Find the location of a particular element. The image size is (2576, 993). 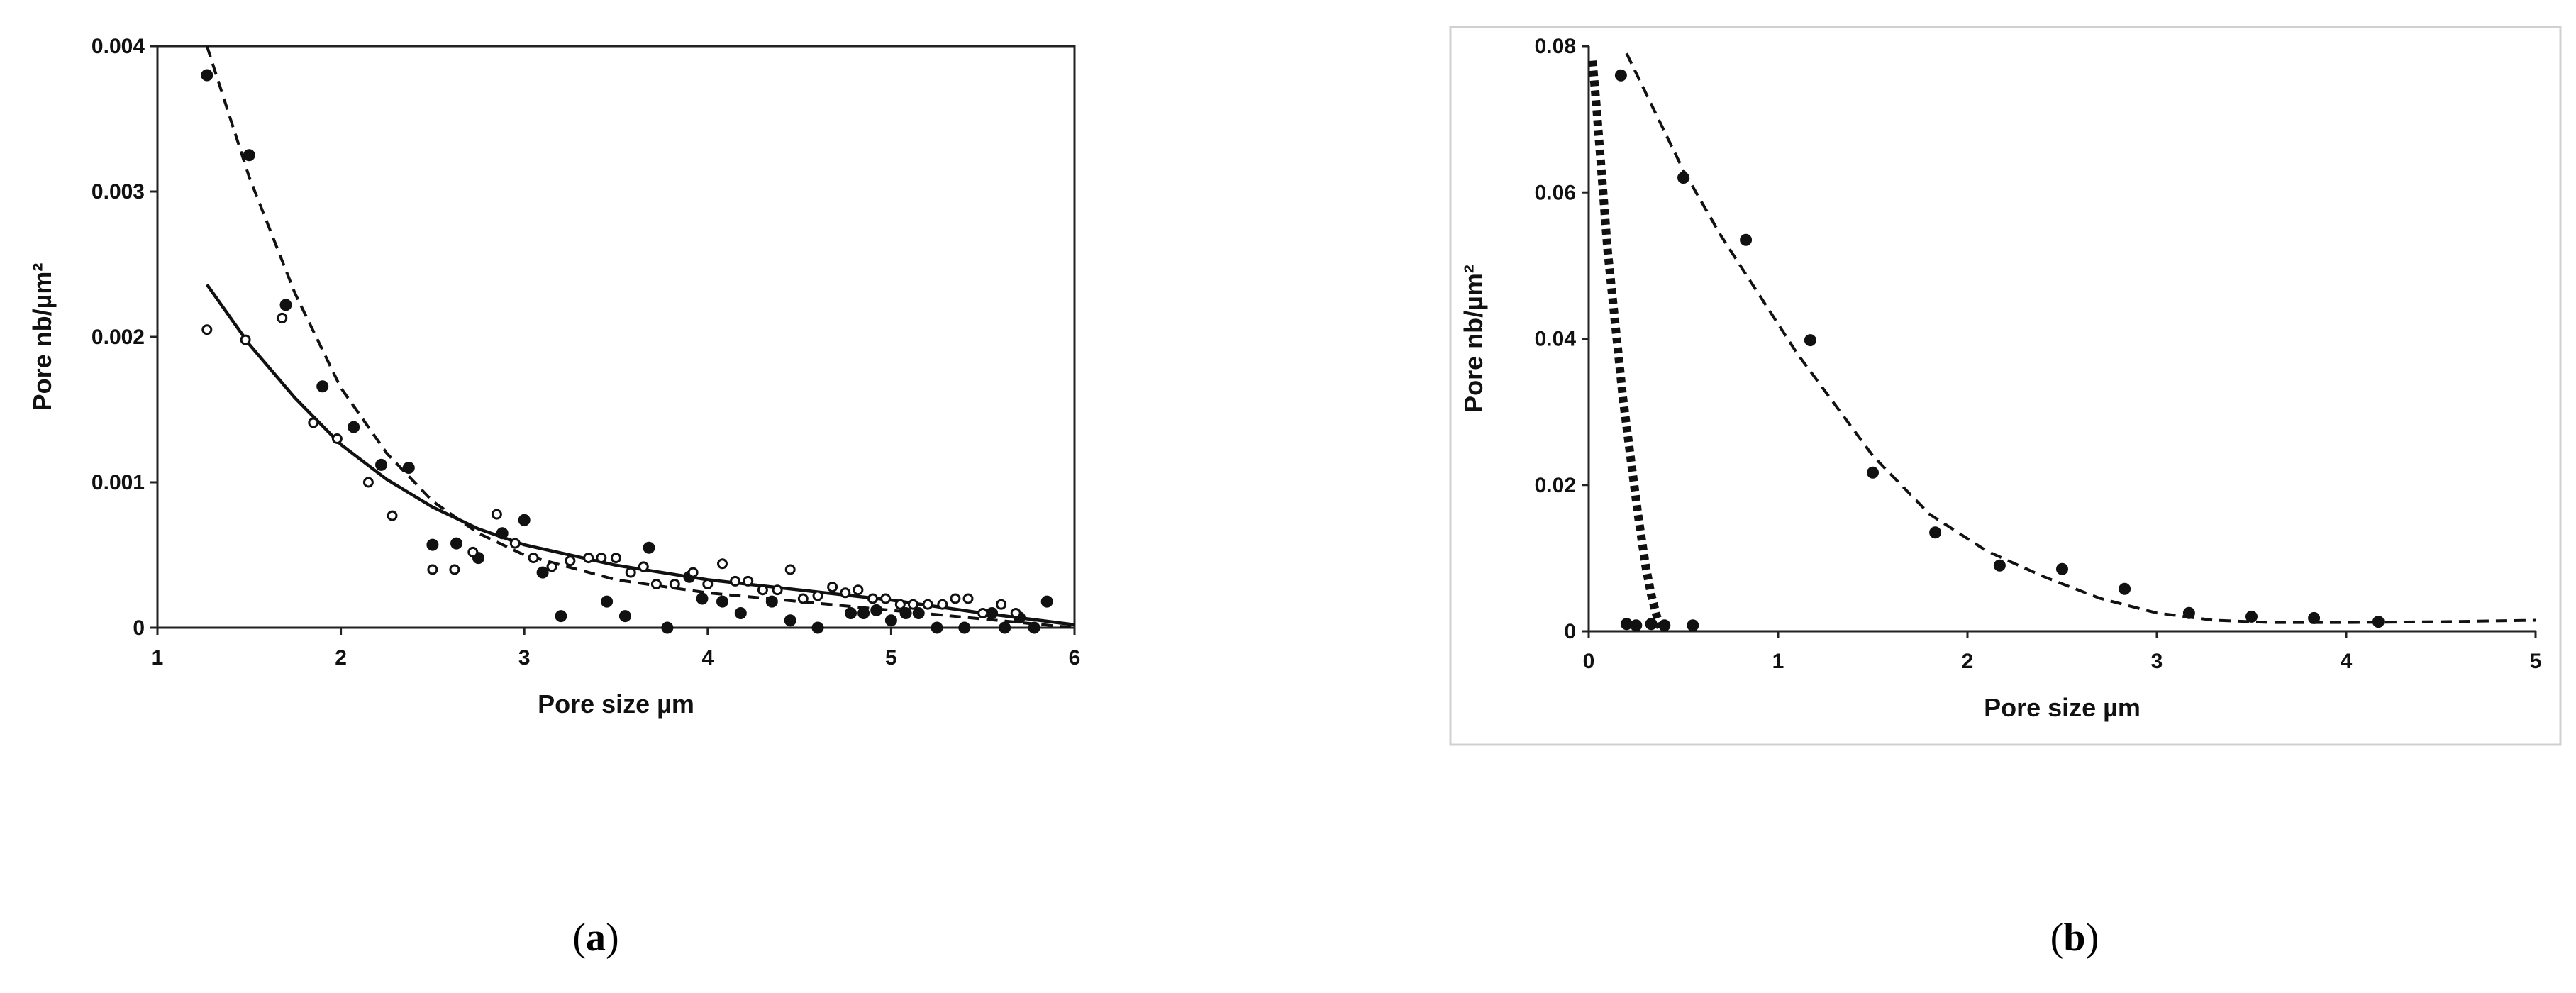

chart-b-caption: (b) is located at coordinates (2074, 938).